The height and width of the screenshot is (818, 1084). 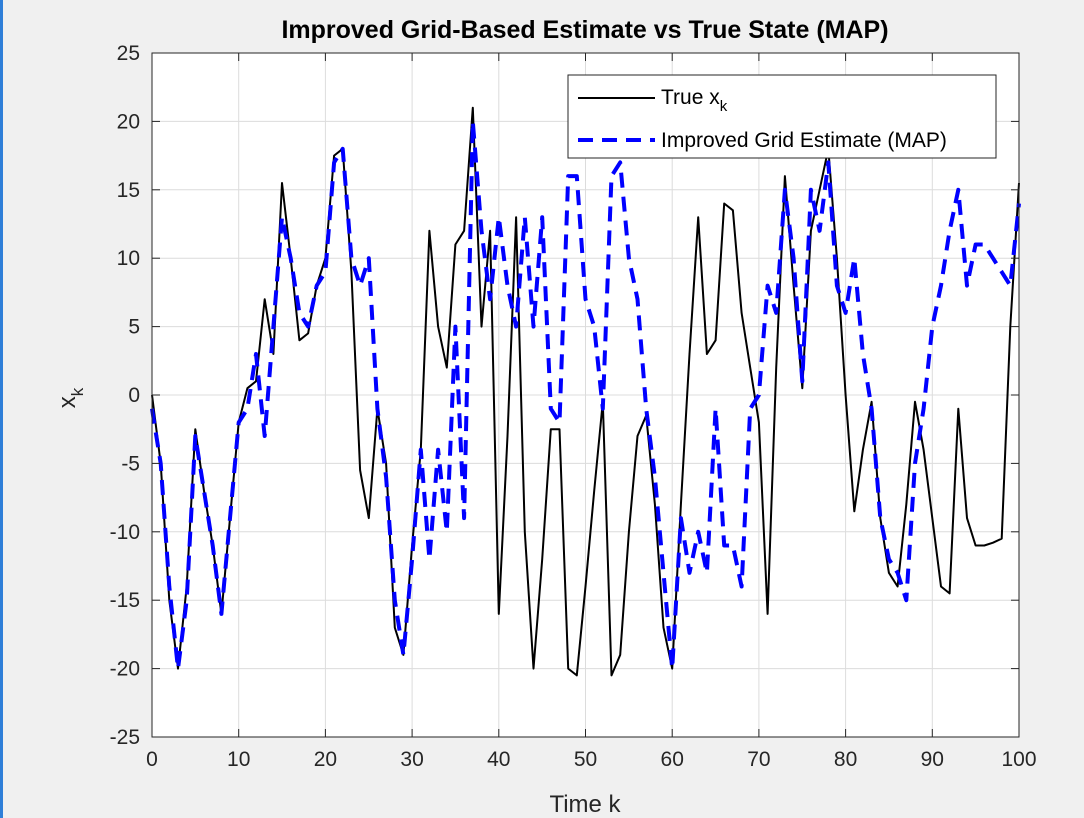 I want to click on y-tick-label: 20, so click(x=128, y=121).